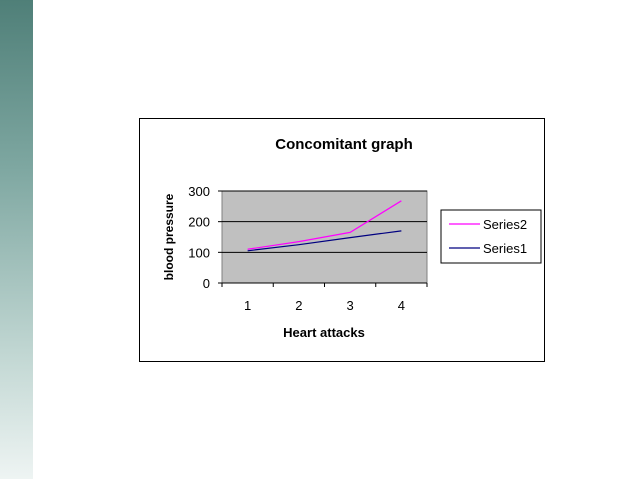 This screenshot has height=479, width=638. Describe the element at coordinates (488, 236) in the screenshot. I see `legend: Series2 Series1` at that location.